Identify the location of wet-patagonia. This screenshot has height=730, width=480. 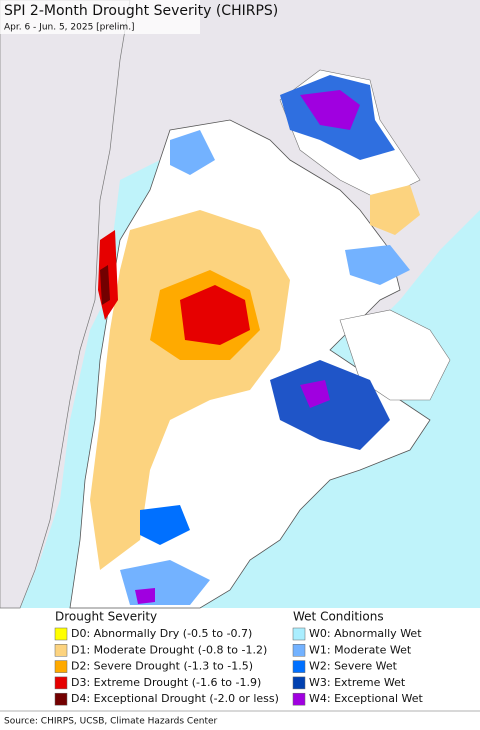
(165, 525).